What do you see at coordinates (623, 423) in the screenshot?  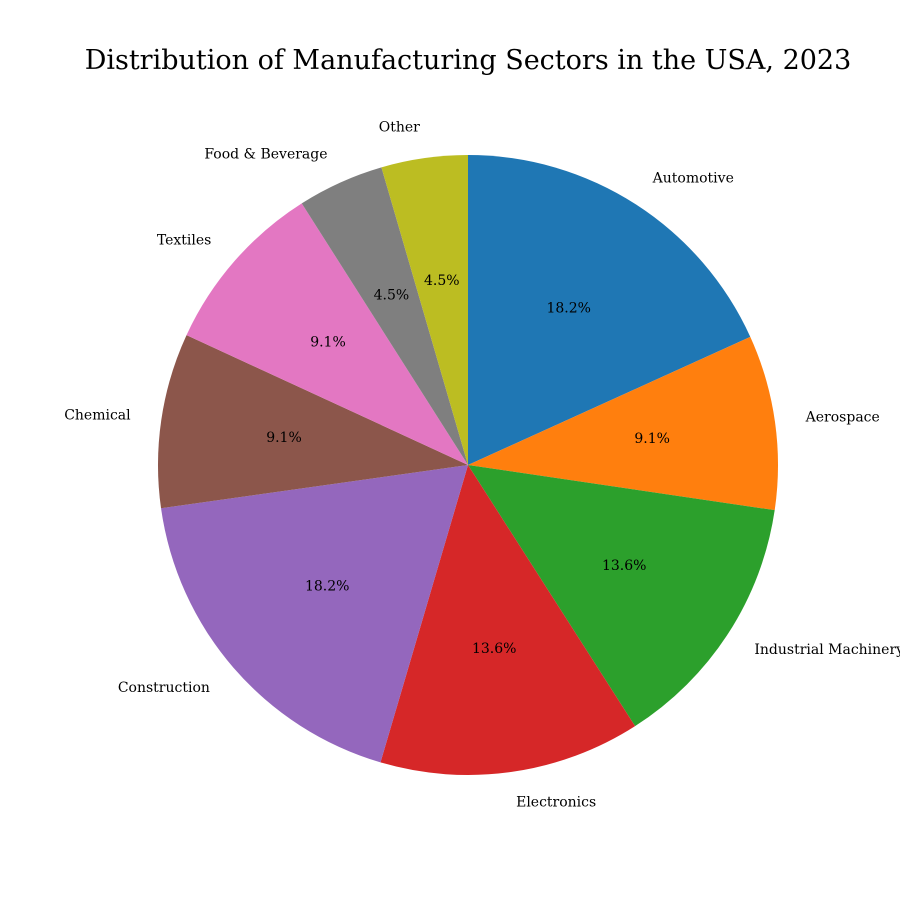 I see `slice-aerospace` at bounding box center [623, 423].